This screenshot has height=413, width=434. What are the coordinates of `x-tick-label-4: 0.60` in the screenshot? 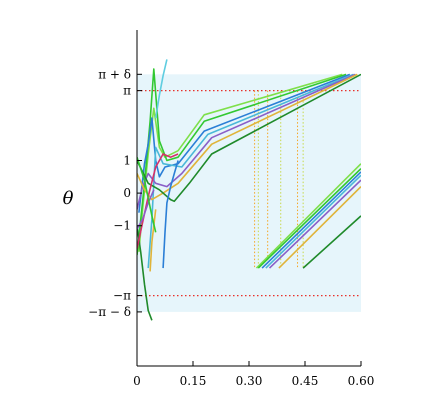 It's located at (361, 381).